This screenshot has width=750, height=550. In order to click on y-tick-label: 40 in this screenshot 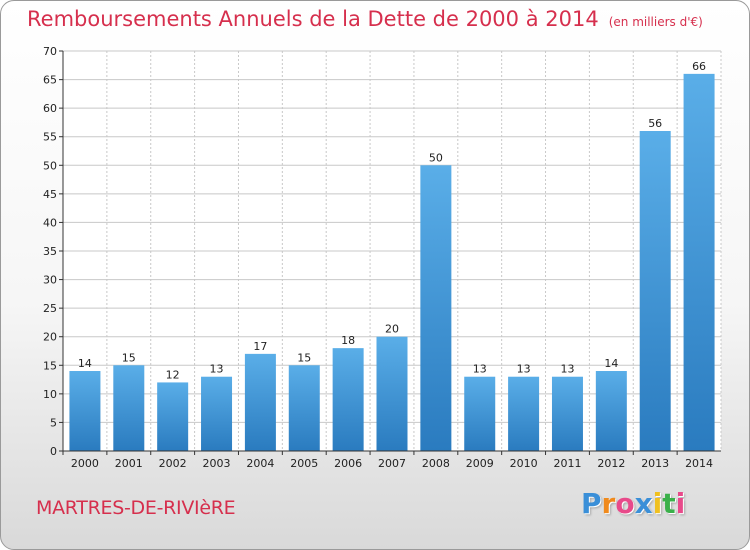, I will do `click(50, 222)`.